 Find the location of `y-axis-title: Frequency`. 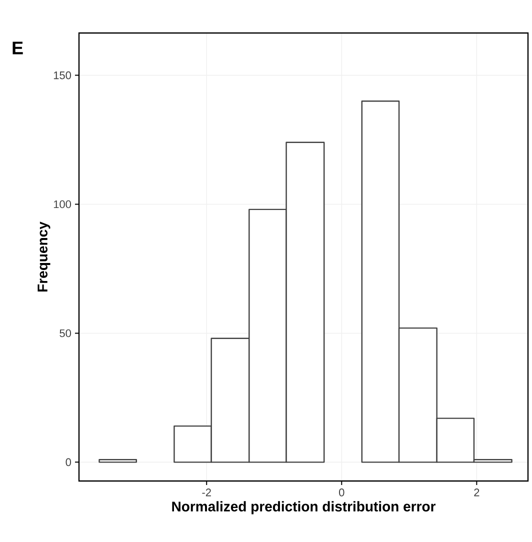

y-axis-title: Frequency is located at coordinates (44, 257).